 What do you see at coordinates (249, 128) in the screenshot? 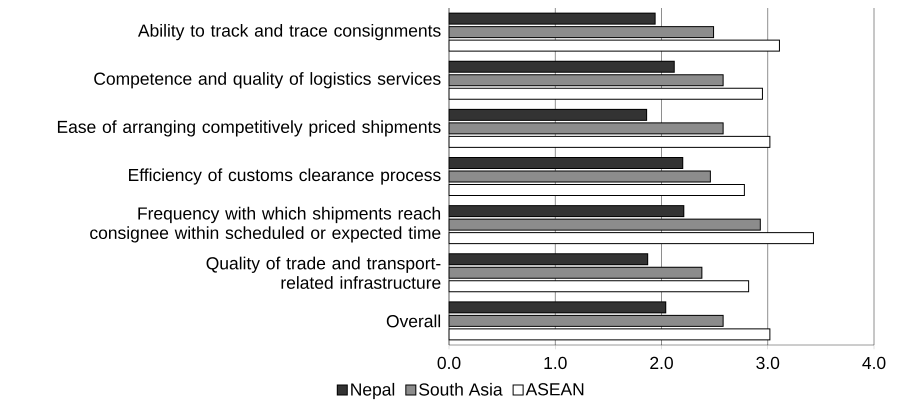
I see `y-tick-label: Ease of arranging competitively priced shipments` at bounding box center [249, 128].